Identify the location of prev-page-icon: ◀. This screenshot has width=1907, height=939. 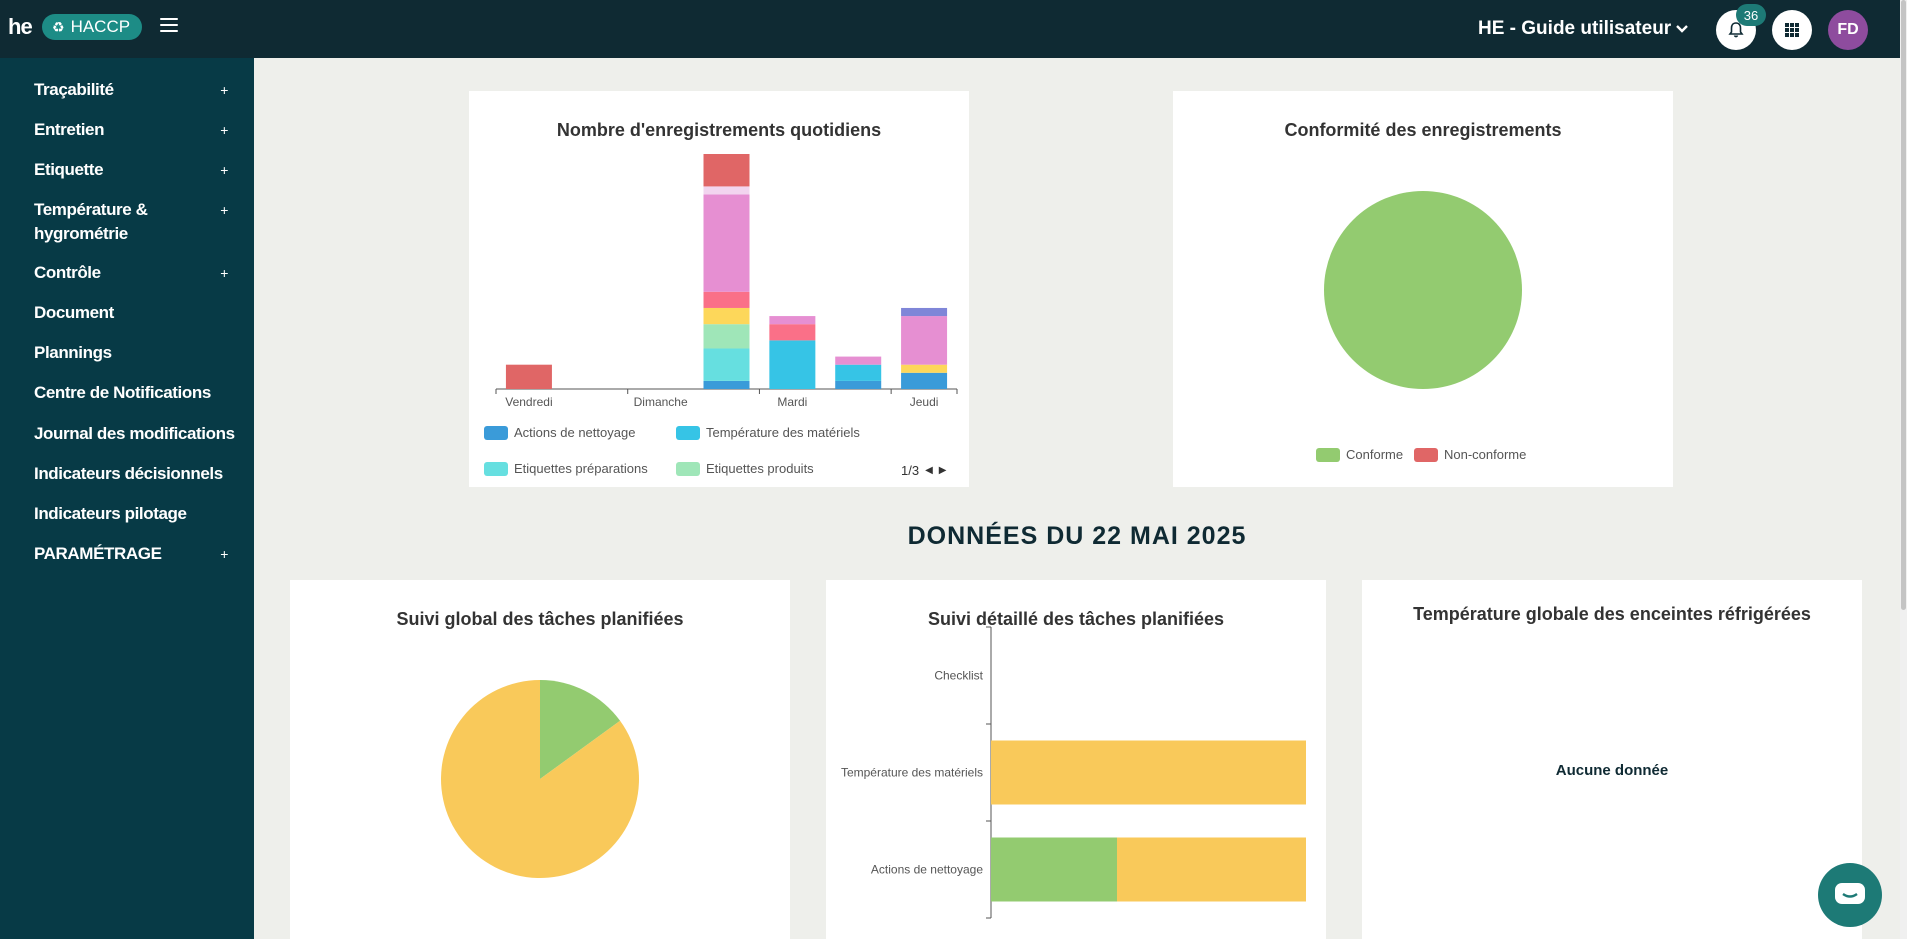
(929, 470).